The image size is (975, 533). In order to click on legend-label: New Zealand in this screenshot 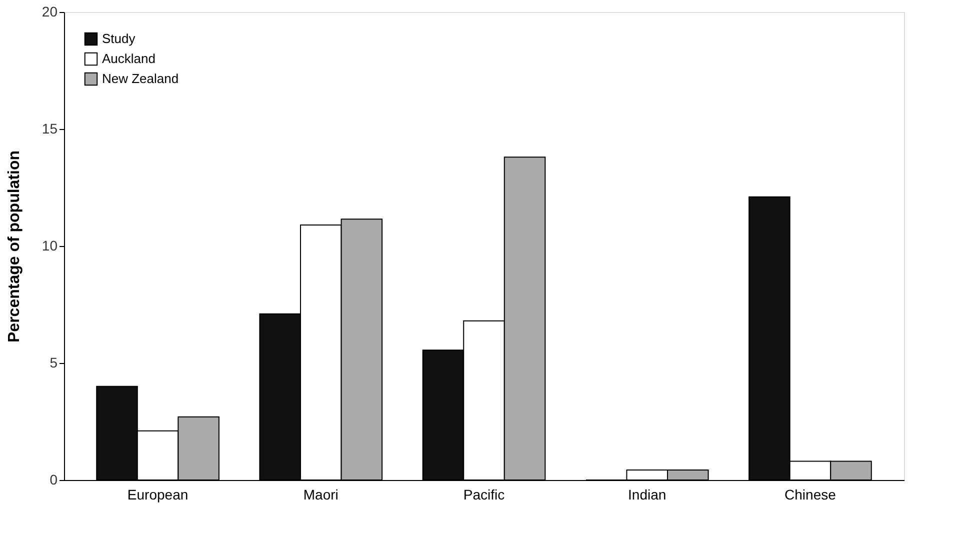, I will do `click(140, 78)`.